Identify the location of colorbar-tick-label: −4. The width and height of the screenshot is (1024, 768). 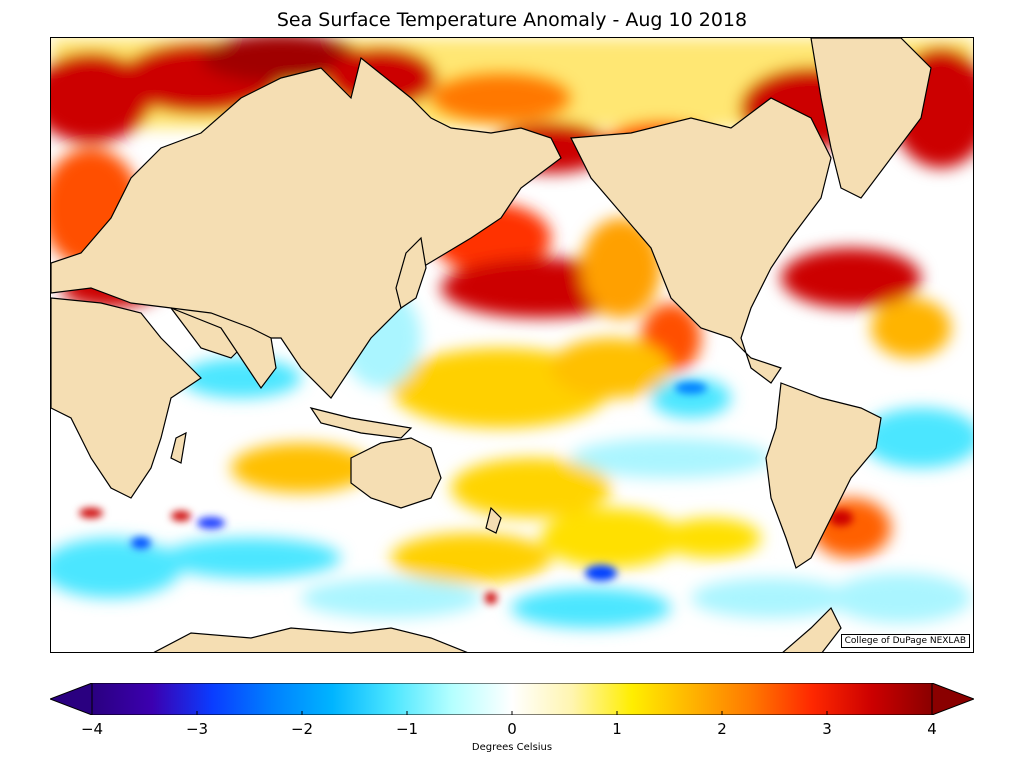
(92, 729).